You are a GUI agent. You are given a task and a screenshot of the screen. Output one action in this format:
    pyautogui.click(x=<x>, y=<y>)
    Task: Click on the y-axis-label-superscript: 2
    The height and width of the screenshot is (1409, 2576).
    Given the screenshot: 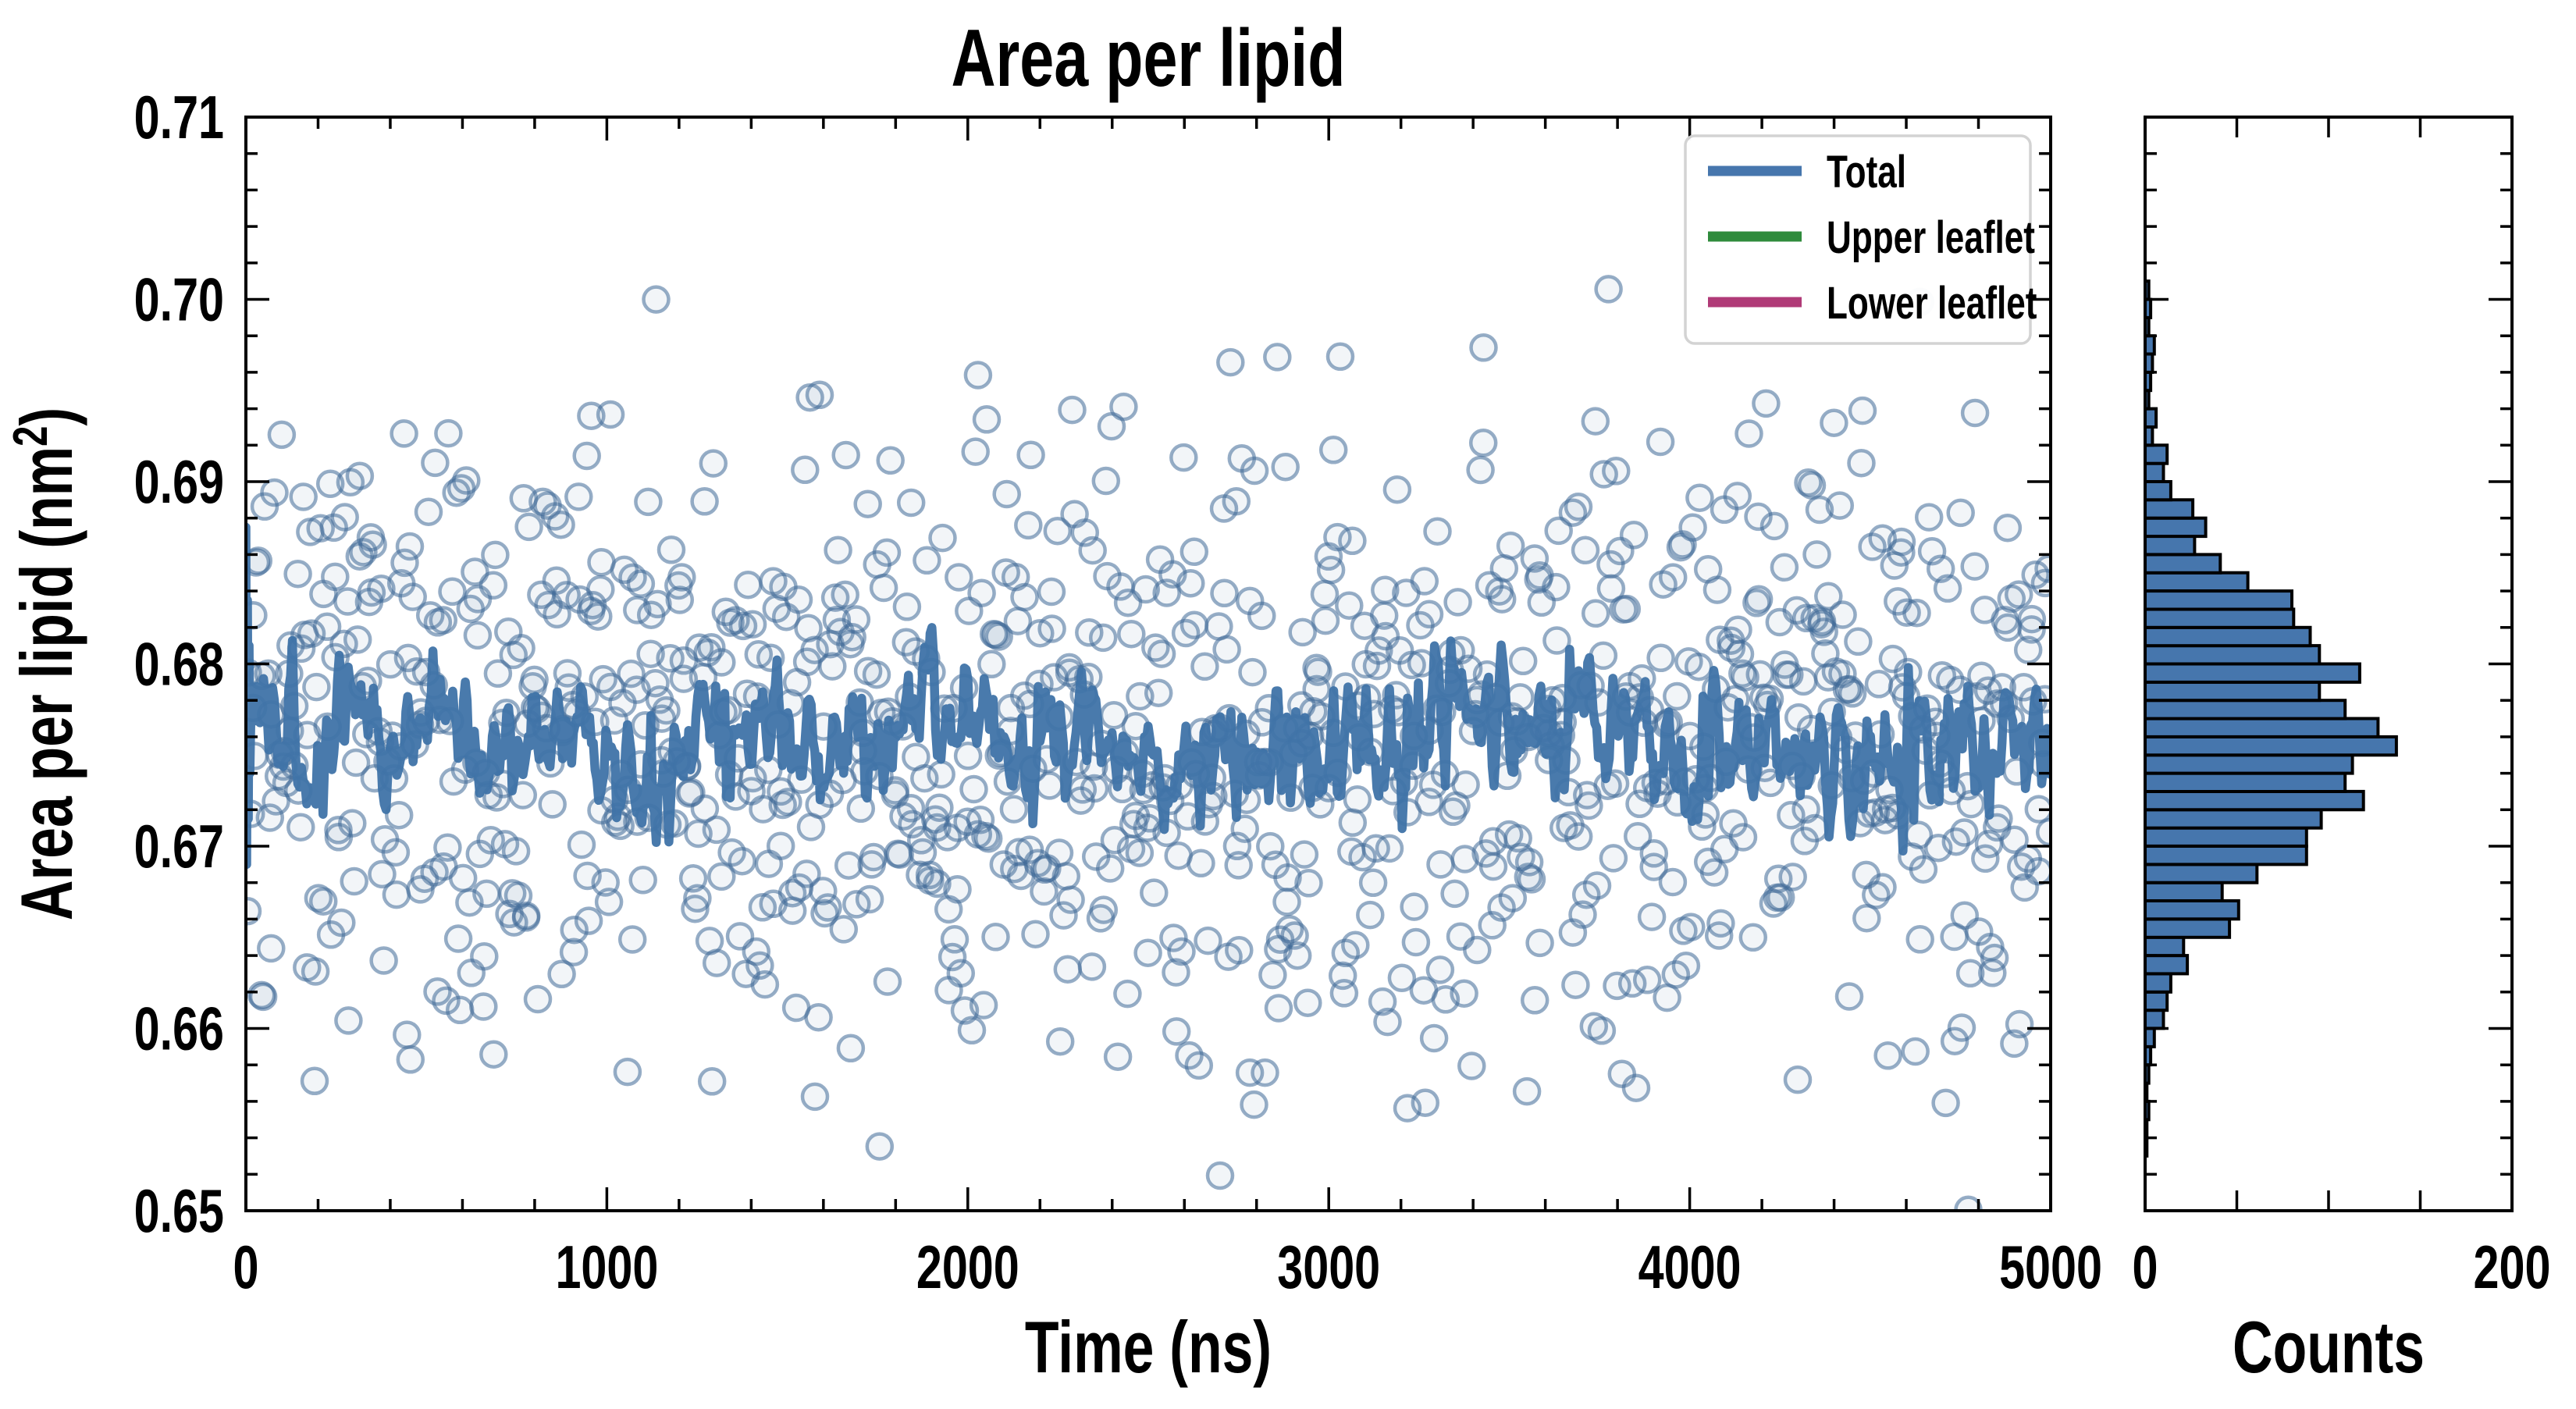 What is the action you would take?
    pyautogui.click(x=30, y=436)
    